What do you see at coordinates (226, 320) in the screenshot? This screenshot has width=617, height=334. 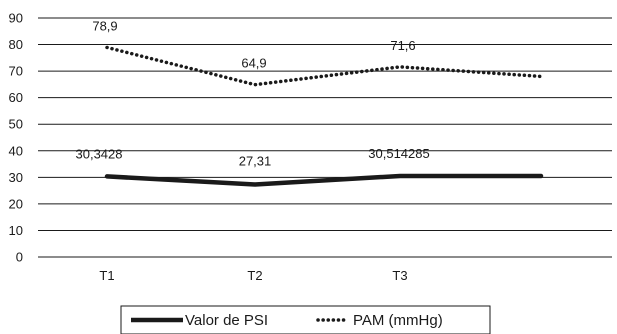 I see `legend-label-valor-de-psi: Valor de PSI` at bounding box center [226, 320].